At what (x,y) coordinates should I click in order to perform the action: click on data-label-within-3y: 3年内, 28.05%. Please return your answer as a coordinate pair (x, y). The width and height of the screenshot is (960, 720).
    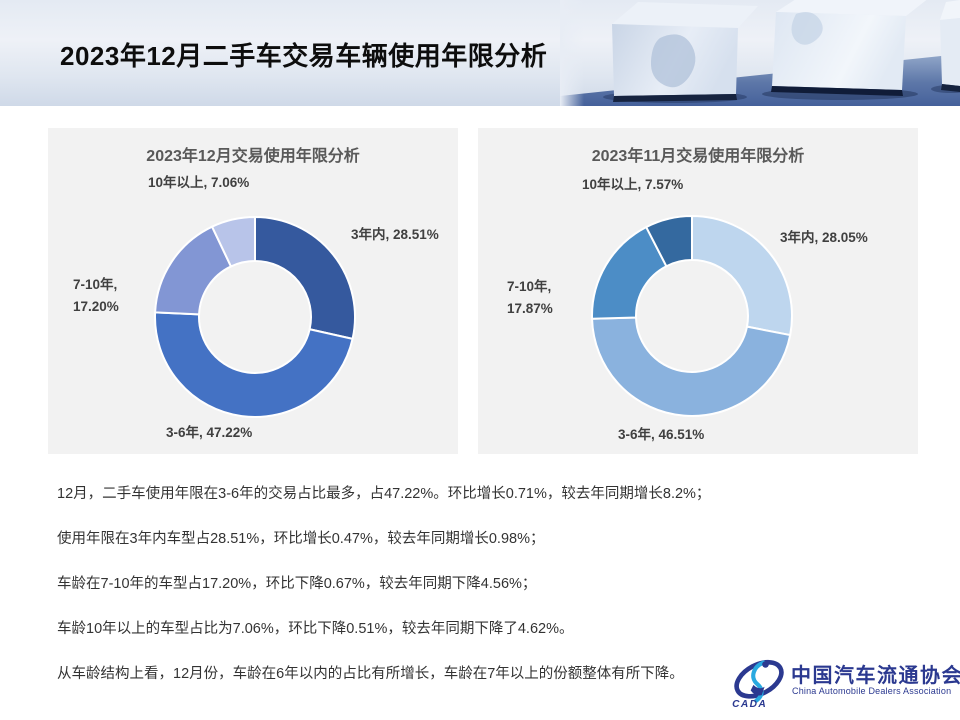
    Looking at the image, I should click on (824, 237).